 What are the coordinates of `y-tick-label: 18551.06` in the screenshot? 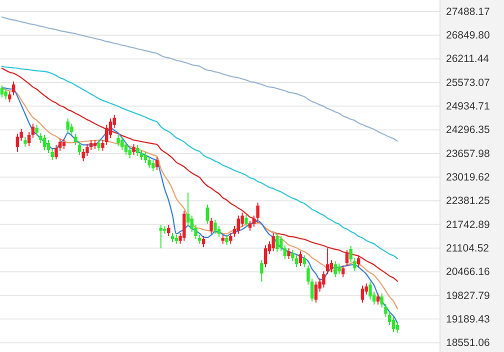 It's located at (468, 343).